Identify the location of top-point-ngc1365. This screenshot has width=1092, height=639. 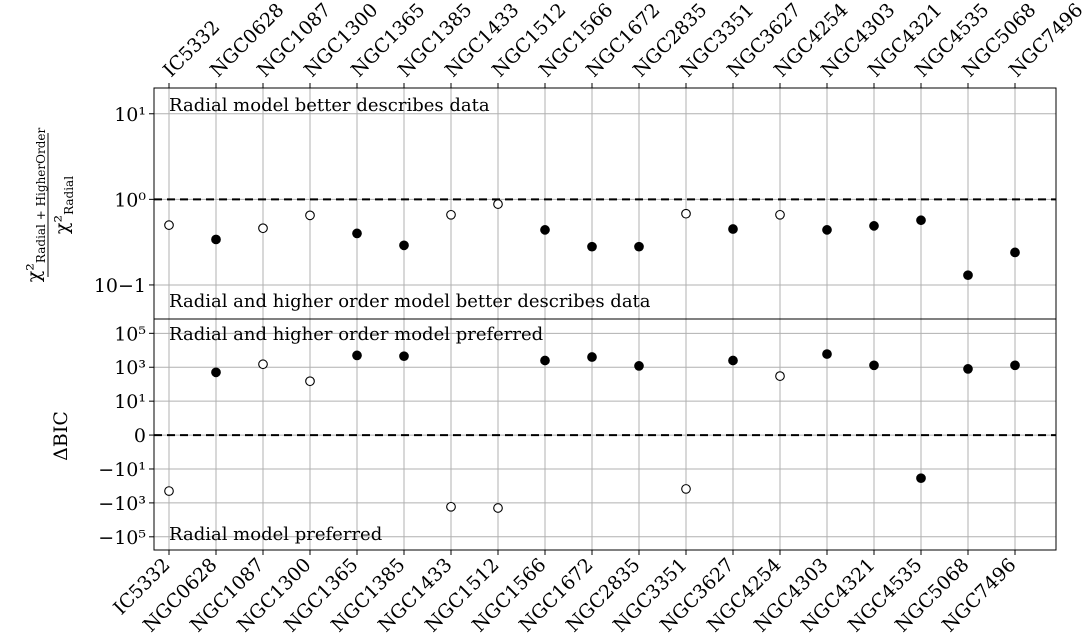
(357, 233).